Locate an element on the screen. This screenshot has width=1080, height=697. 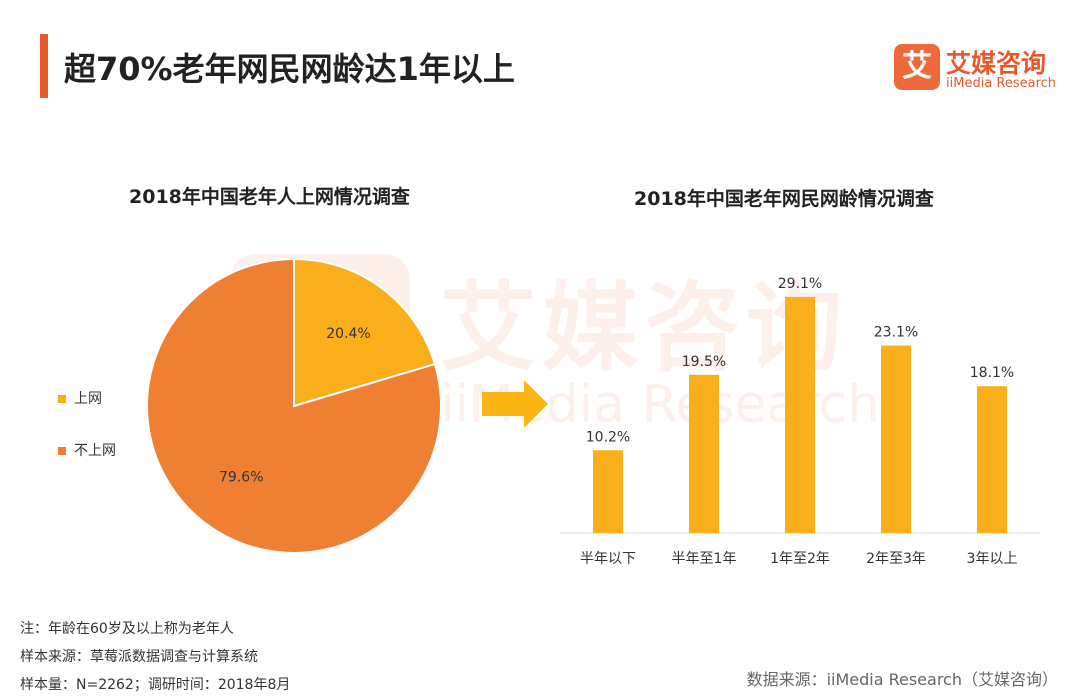
brand-logo: 艾 艾媒咨询 iiMedia Research is located at coordinates (978, 70).